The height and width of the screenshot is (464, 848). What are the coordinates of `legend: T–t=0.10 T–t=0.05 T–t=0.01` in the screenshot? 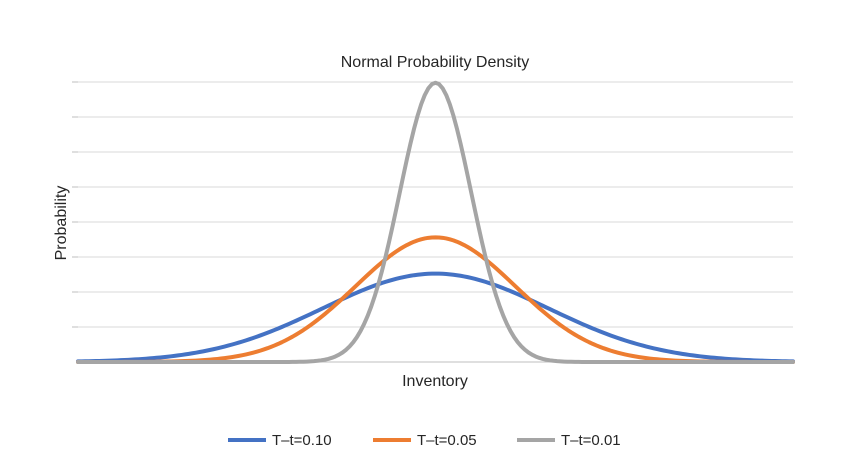 It's located at (424, 440).